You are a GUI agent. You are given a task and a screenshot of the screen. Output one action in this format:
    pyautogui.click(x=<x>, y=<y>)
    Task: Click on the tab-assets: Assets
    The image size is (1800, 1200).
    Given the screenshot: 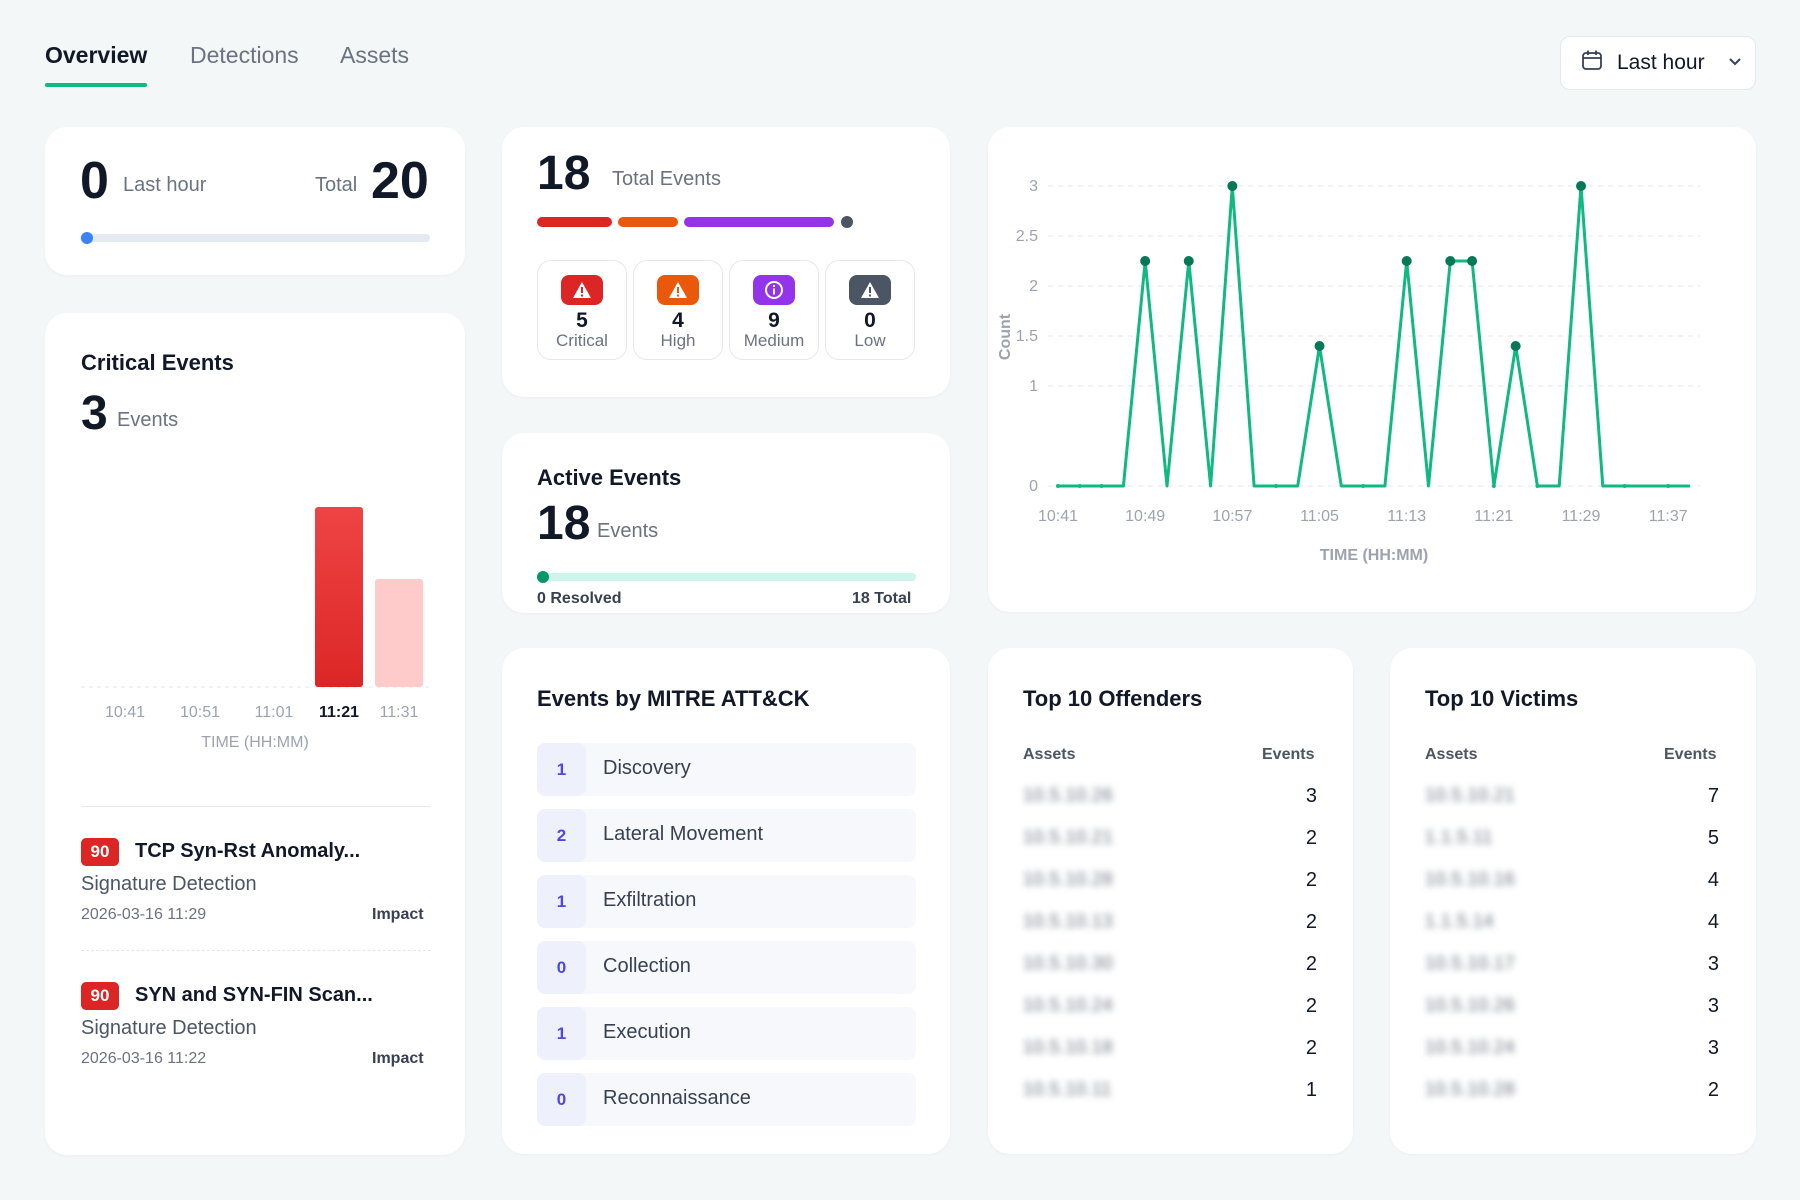 What is the action you would take?
    pyautogui.click(x=375, y=55)
    